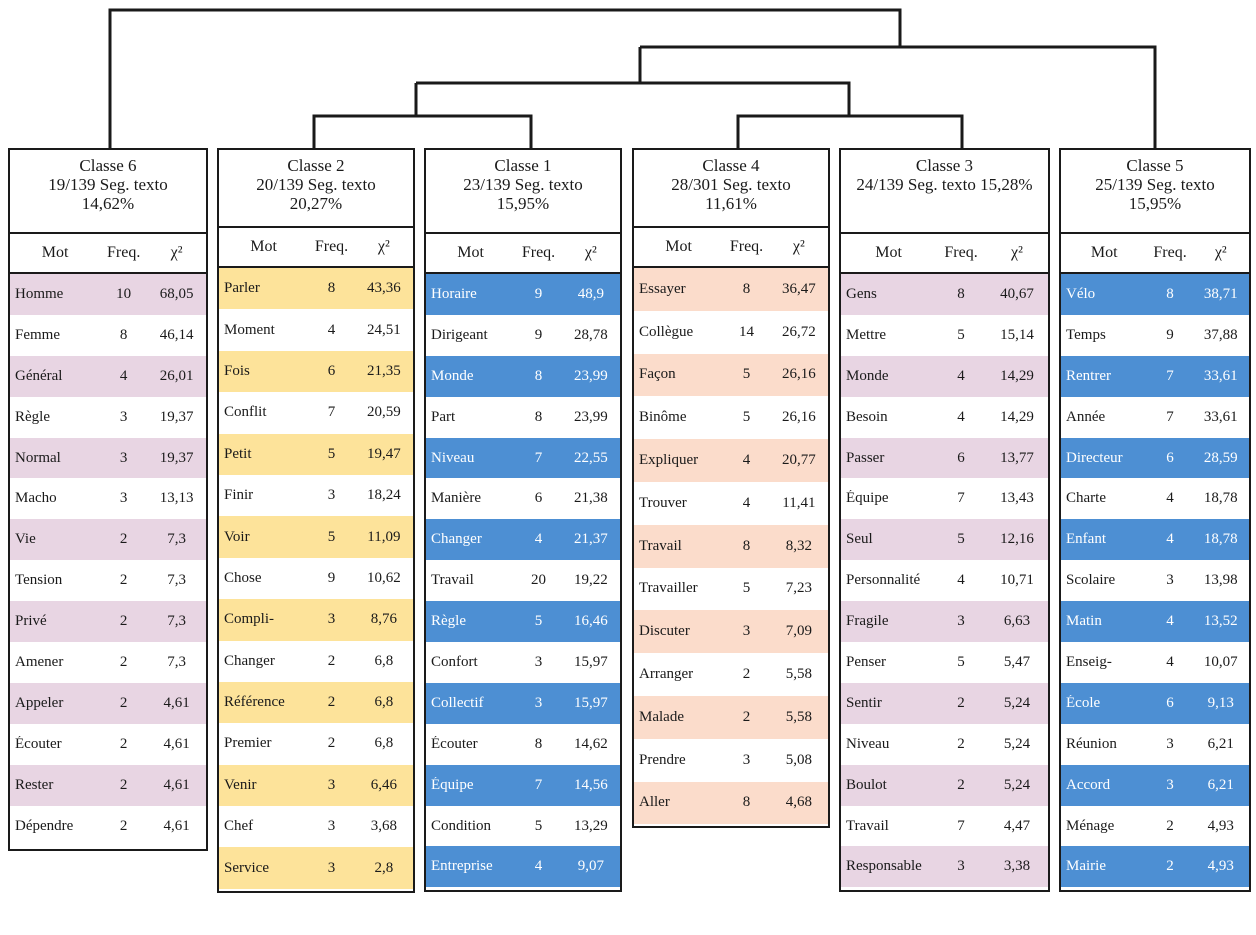  I want to click on classe-3-header-name: Classe 3, so click(944, 165).